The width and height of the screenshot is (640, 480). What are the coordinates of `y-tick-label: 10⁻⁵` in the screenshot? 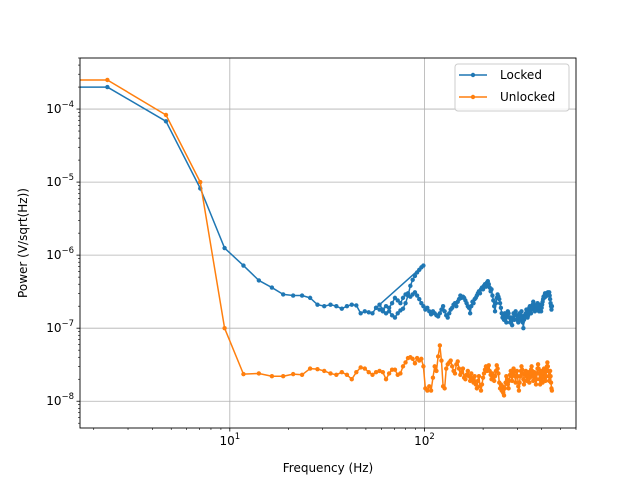 It's located at (60, 181).